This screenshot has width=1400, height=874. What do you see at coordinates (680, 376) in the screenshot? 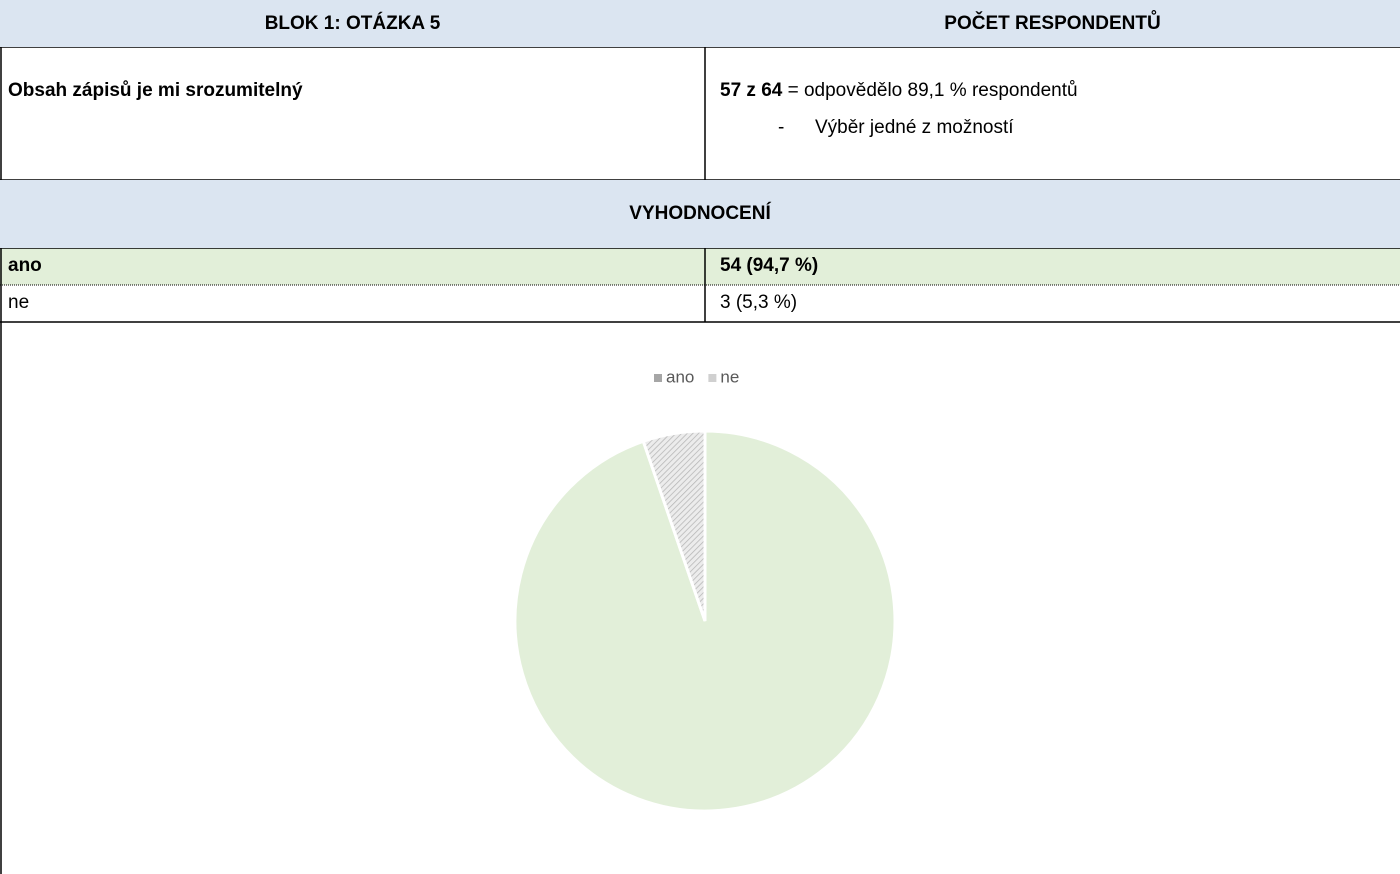
I see `legend-label: ano` at bounding box center [680, 376].